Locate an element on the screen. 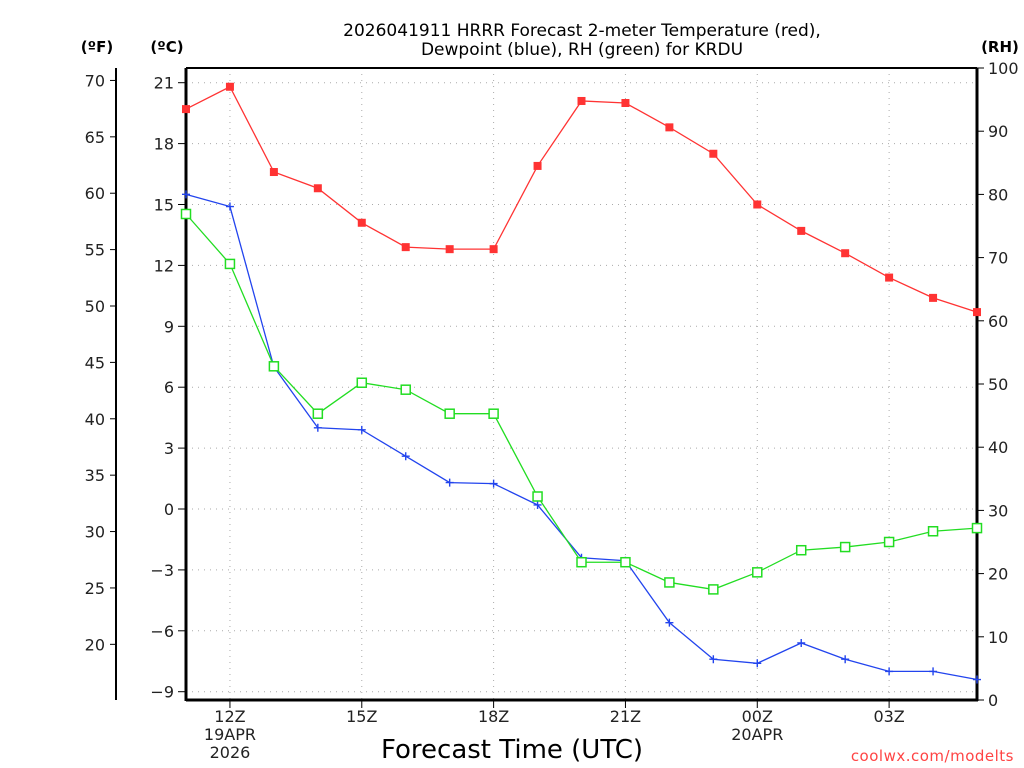  celsius-tick-label: 9 is located at coordinates (169, 326).